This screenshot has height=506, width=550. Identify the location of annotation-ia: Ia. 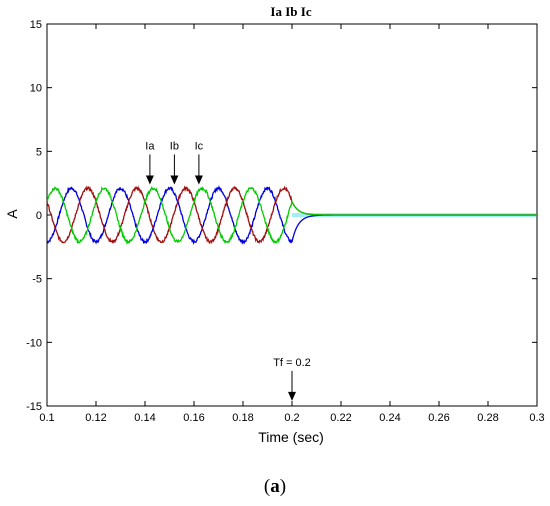
(150, 146).